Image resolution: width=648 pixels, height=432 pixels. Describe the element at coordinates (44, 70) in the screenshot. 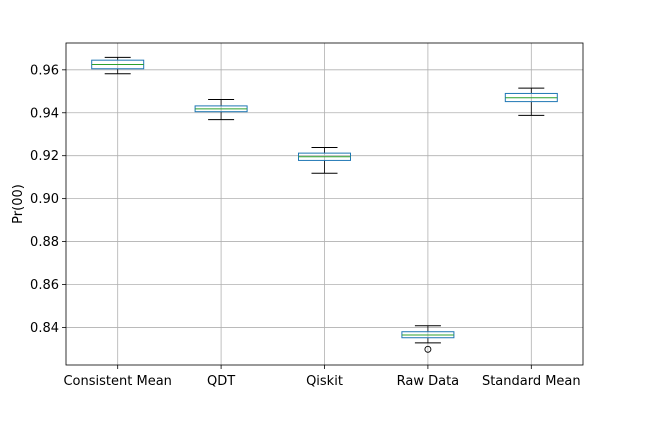

I see `y-tick-label: 0.96` at that location.